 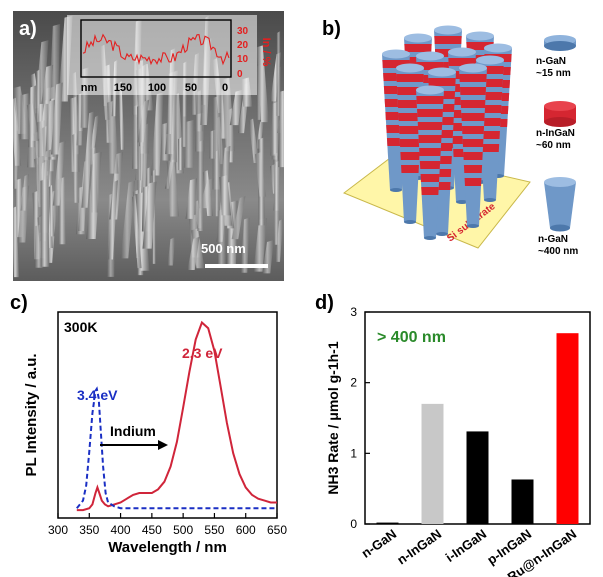 I want to click on legend-gan-thin-icon, so click(x=560, y=43).